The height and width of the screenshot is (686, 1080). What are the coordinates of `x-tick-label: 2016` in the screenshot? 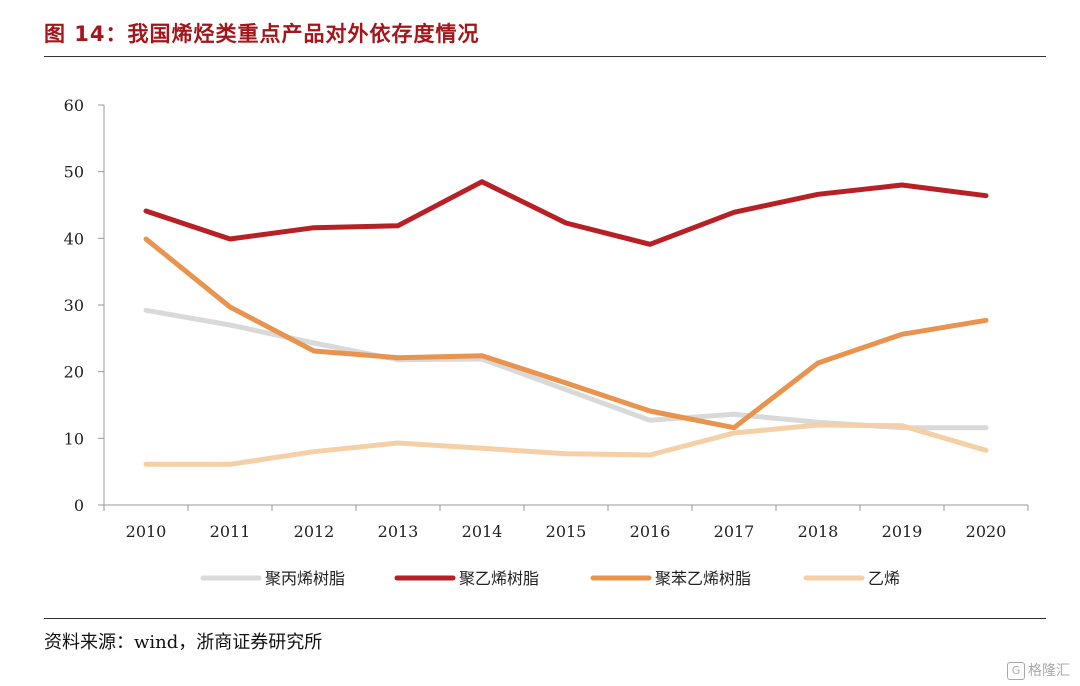 It's located at (650, 531).